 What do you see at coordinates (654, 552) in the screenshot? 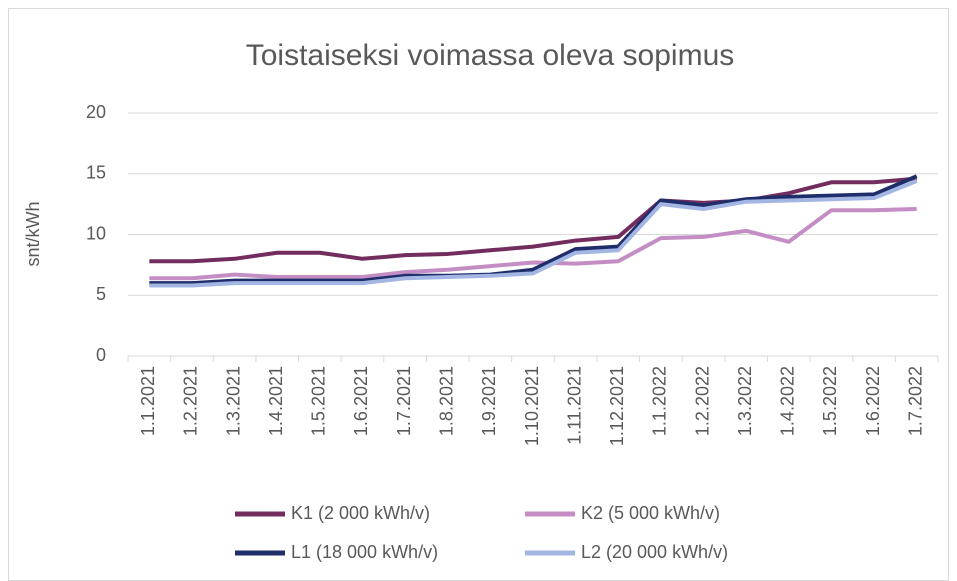
I see `legend-label: L2 (20 000 kWh/v)` at bounding box center [654, 552].